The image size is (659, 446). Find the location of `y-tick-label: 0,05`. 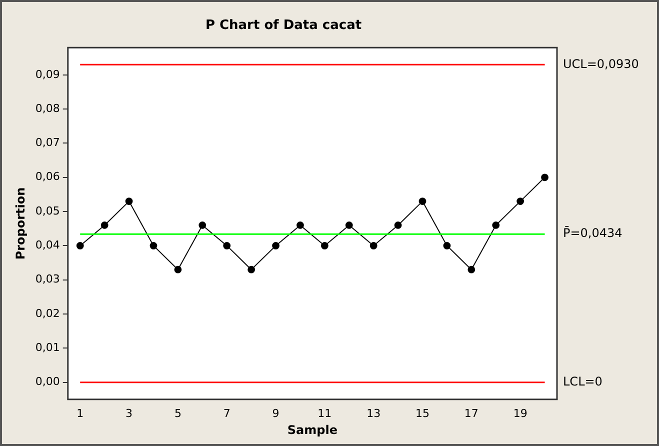

y-tick-label: 0,05 is located at coordinates (47, 211).